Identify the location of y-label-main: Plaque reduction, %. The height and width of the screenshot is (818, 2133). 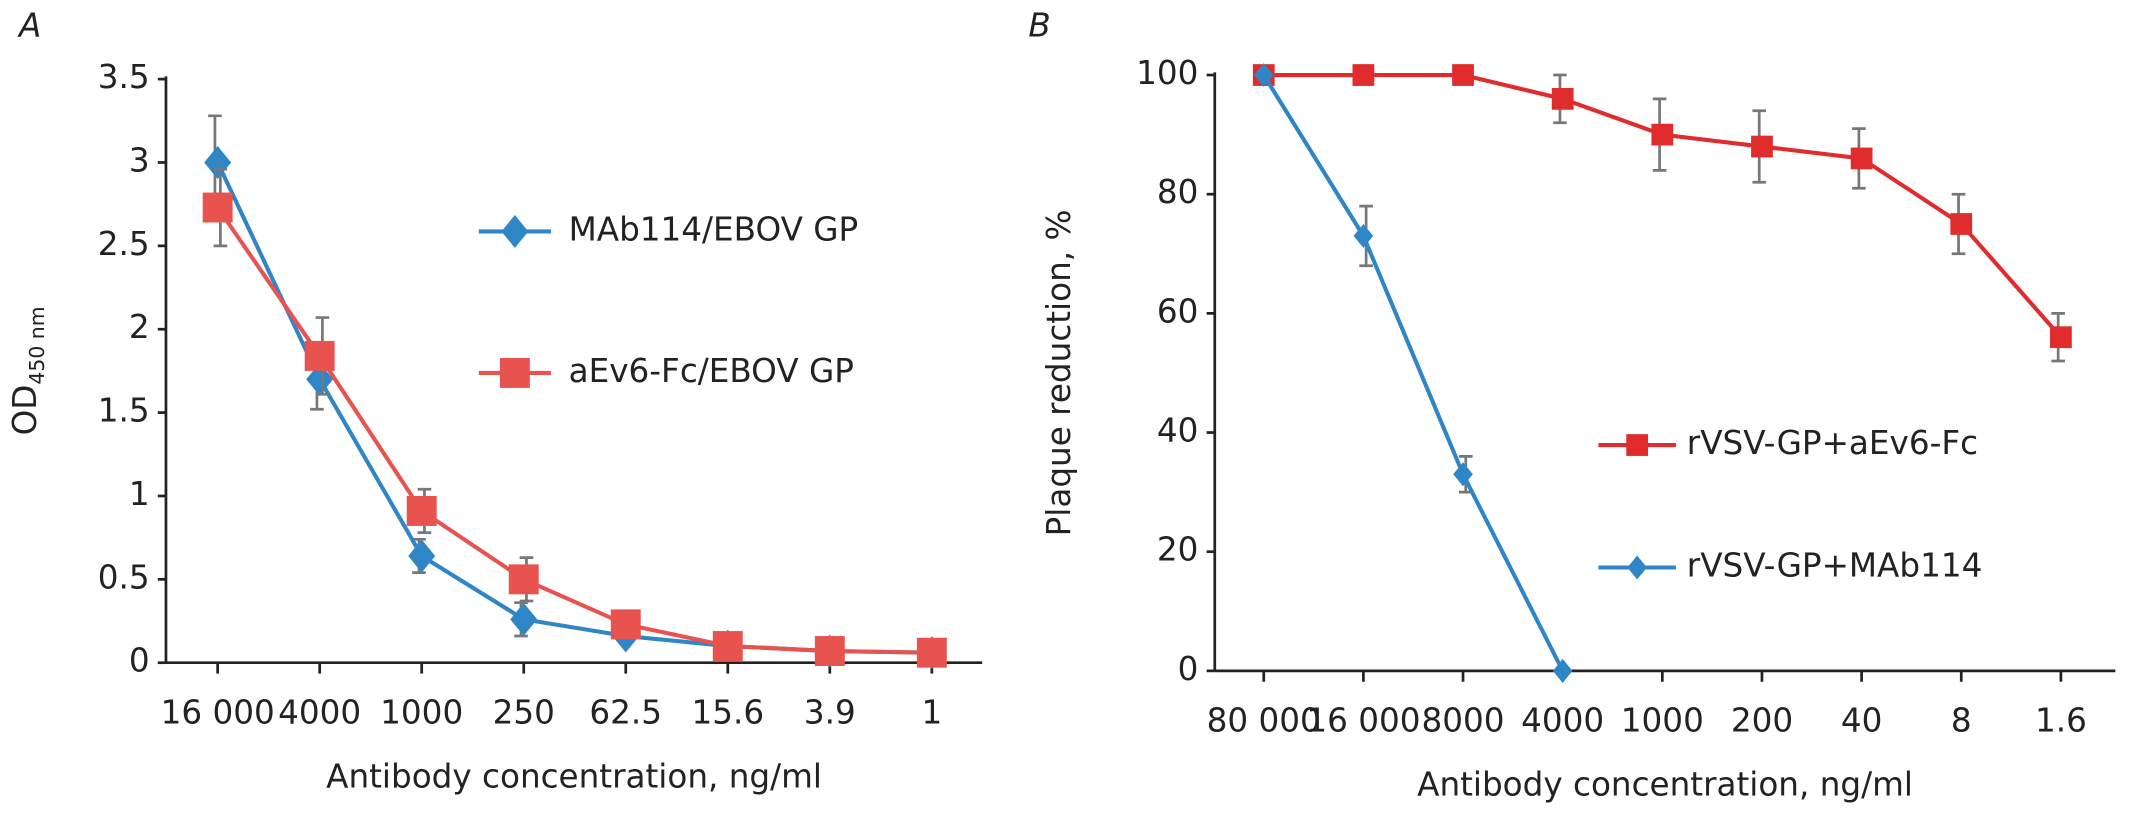
(1059, 373).